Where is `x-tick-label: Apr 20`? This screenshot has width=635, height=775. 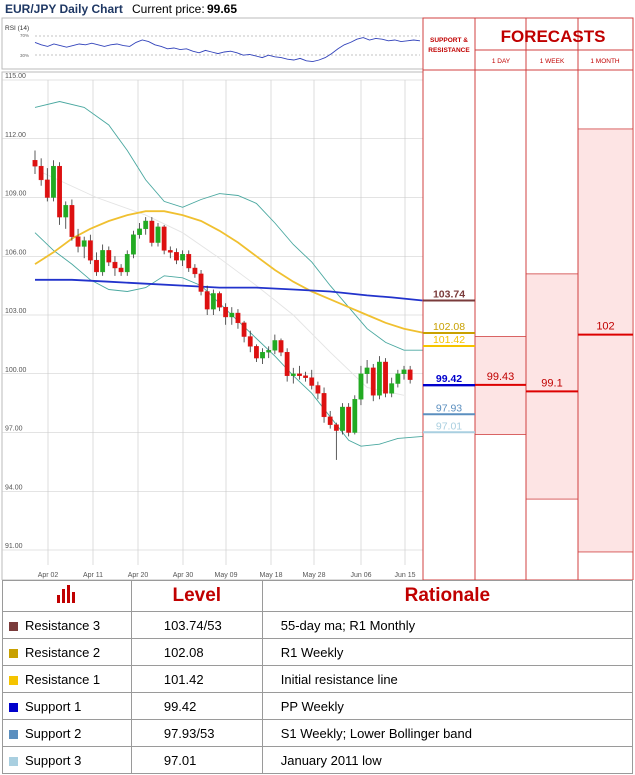
x-tick-label: Apr 20 is located at coordinates (138, 575).